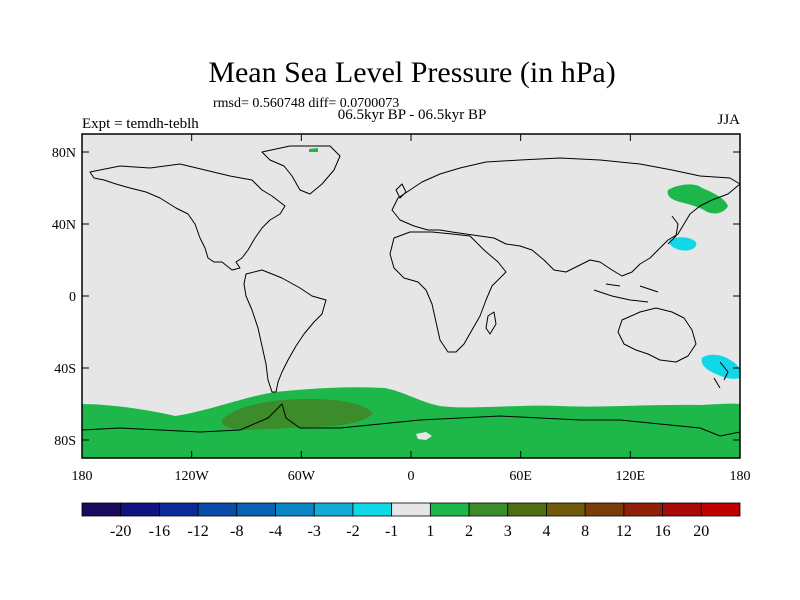  Describe the element at coordinates (197, 531) in the screenshot. I see `colorbar-label: -12` at that location.